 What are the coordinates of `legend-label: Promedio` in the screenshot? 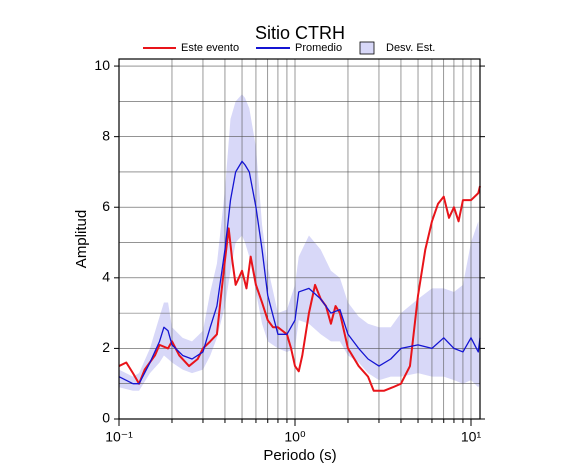 It's located at (318, 48).